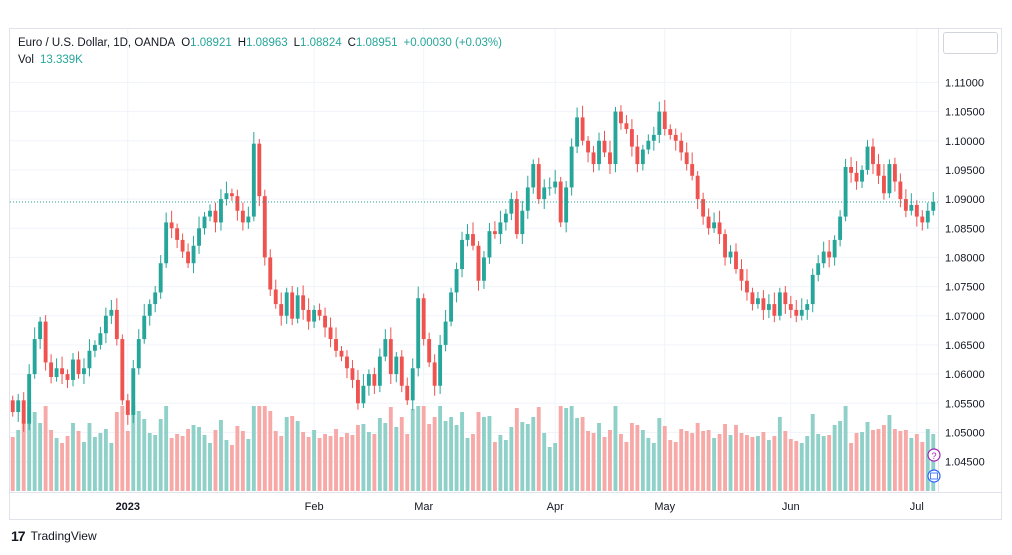 The width and height of the screenshot is (1012, 555). What do you see at coordinates (520, 507) in the screenshot?
I see `time-axis: 2023 Feb Mar Apr May Jun Jul` at bounding box center [520, 507].